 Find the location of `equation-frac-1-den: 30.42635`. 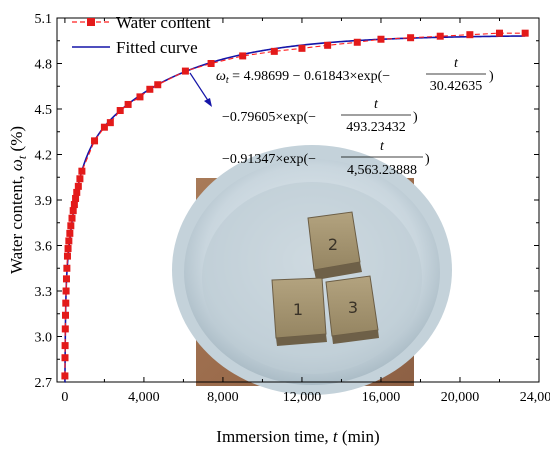

equation-frac-1-den: 30.42635 is located at coordinates (456, 86).